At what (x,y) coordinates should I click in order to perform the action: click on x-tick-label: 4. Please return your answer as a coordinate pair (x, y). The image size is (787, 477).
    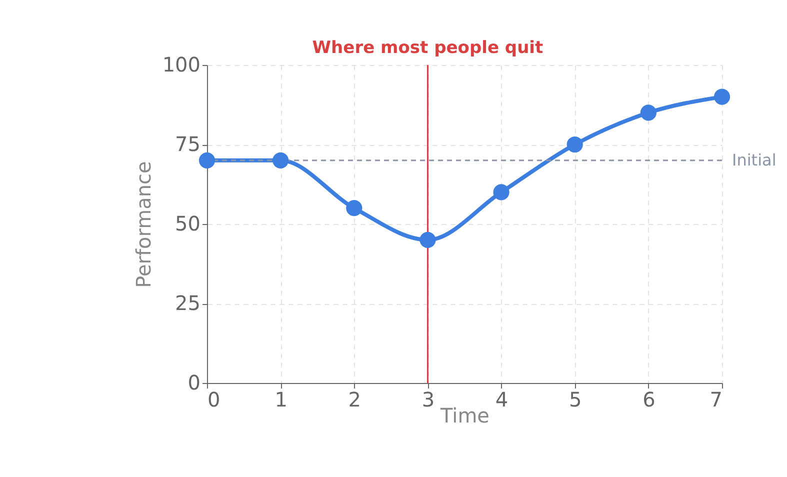
    Looking at the image, I should click on (501, 400).